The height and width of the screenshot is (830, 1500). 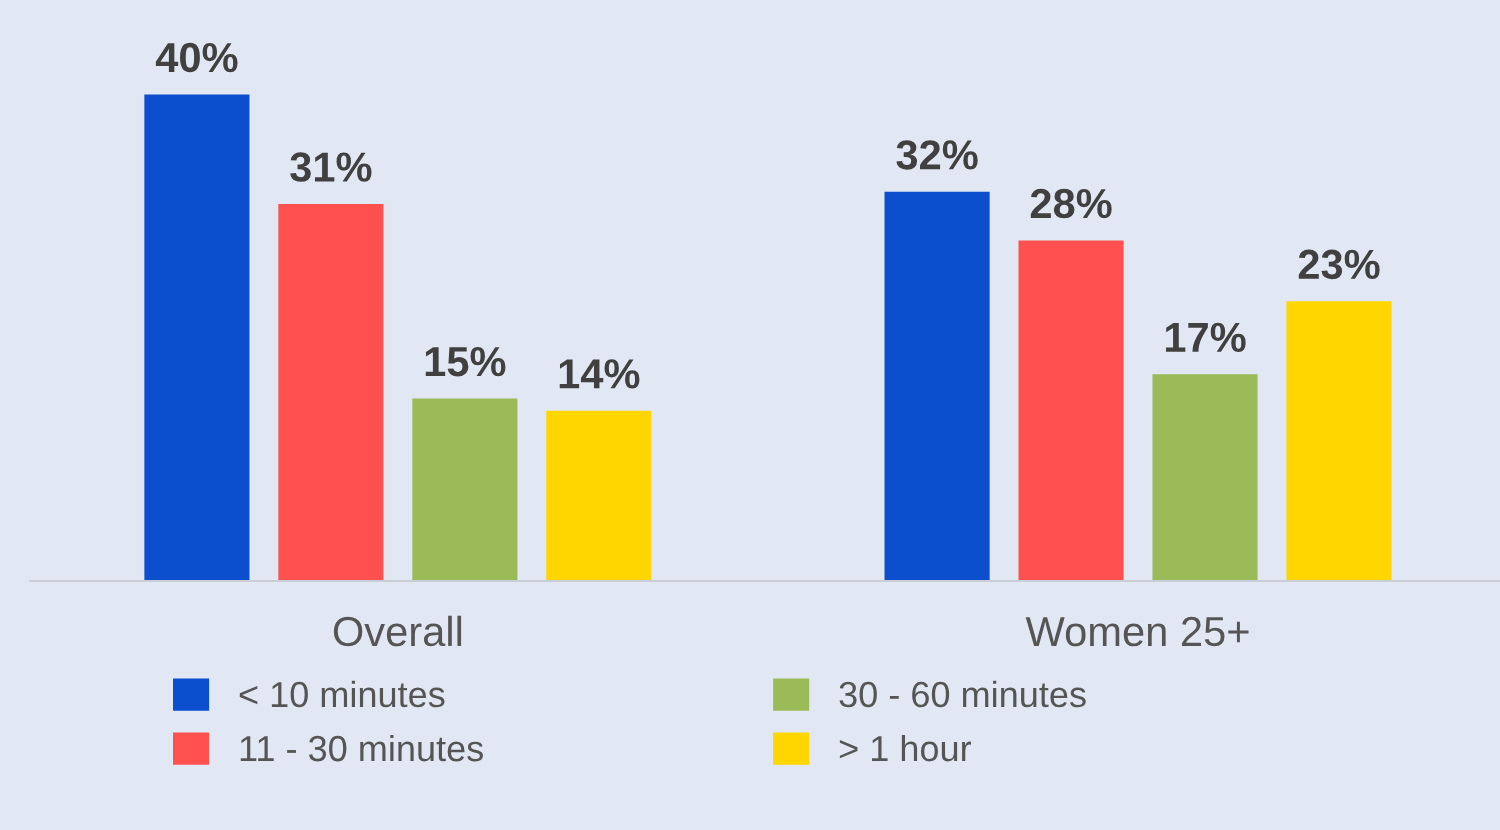 What do you see at coordinates (465, 362) in the screenshot?
I see `data-label: 15%` at bounding box center [465, 362].